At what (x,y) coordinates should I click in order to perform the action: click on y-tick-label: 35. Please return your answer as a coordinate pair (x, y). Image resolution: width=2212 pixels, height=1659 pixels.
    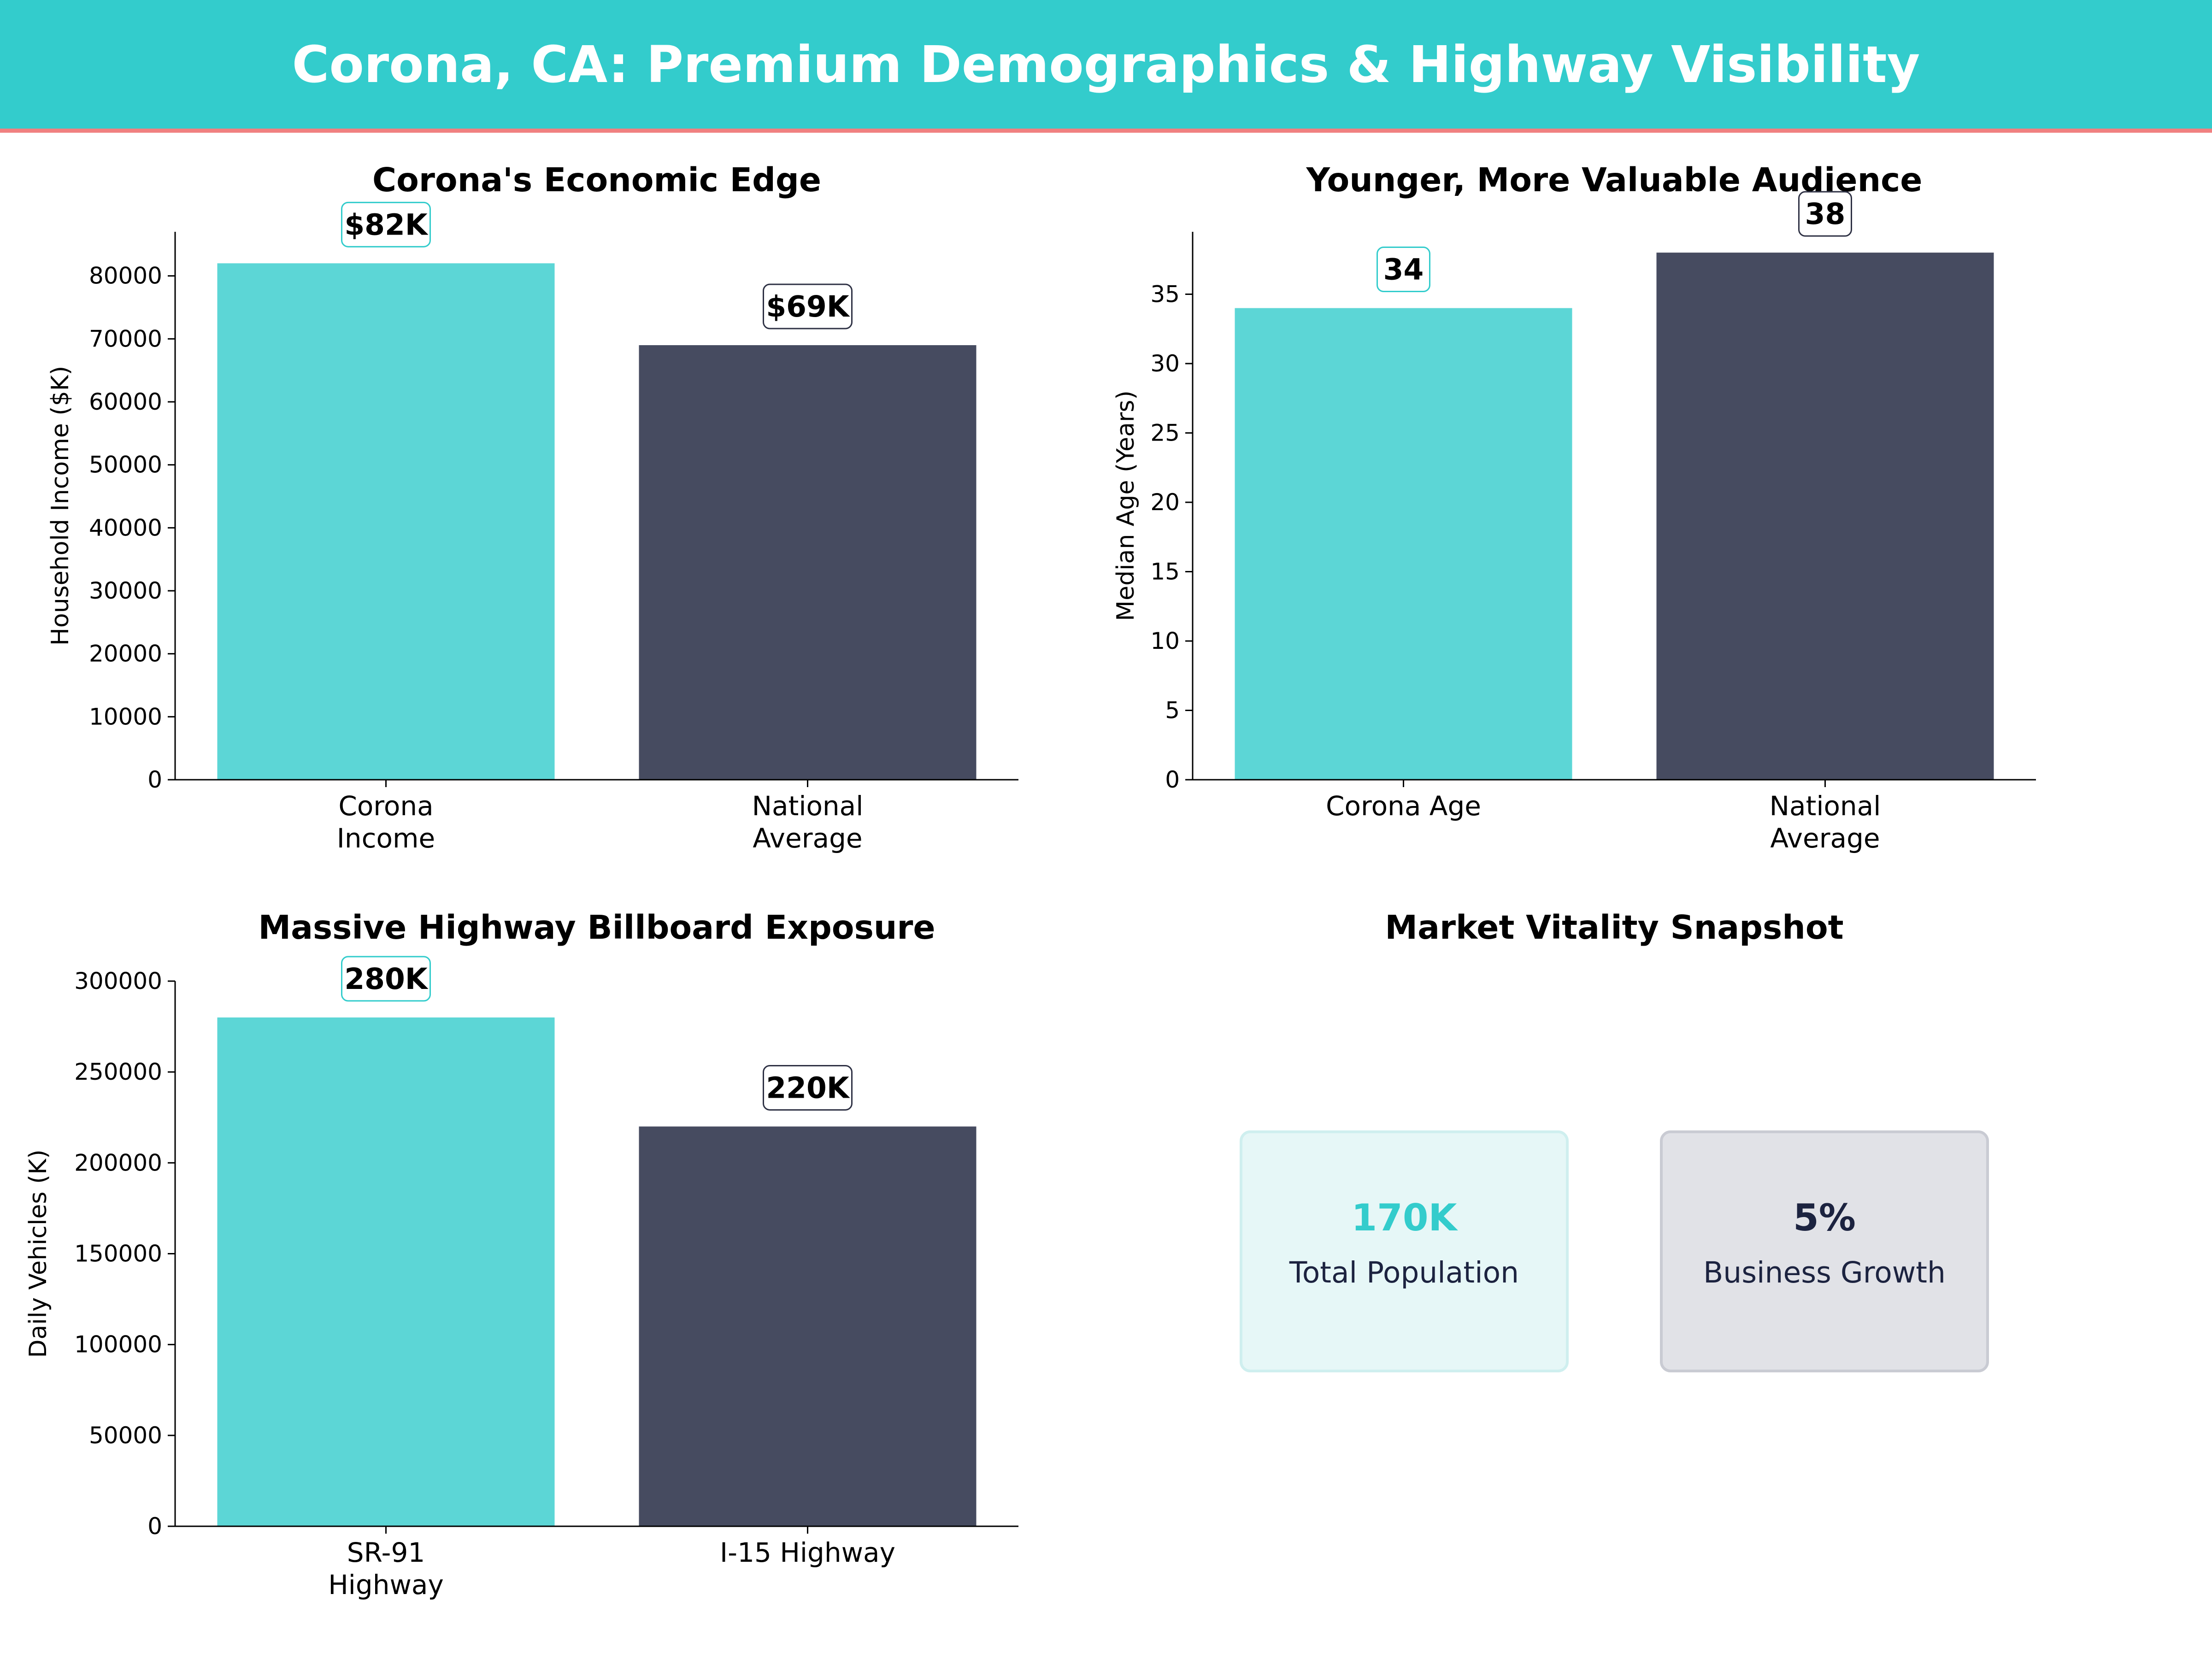
    Looking at the image, I should click on (1165, 294).